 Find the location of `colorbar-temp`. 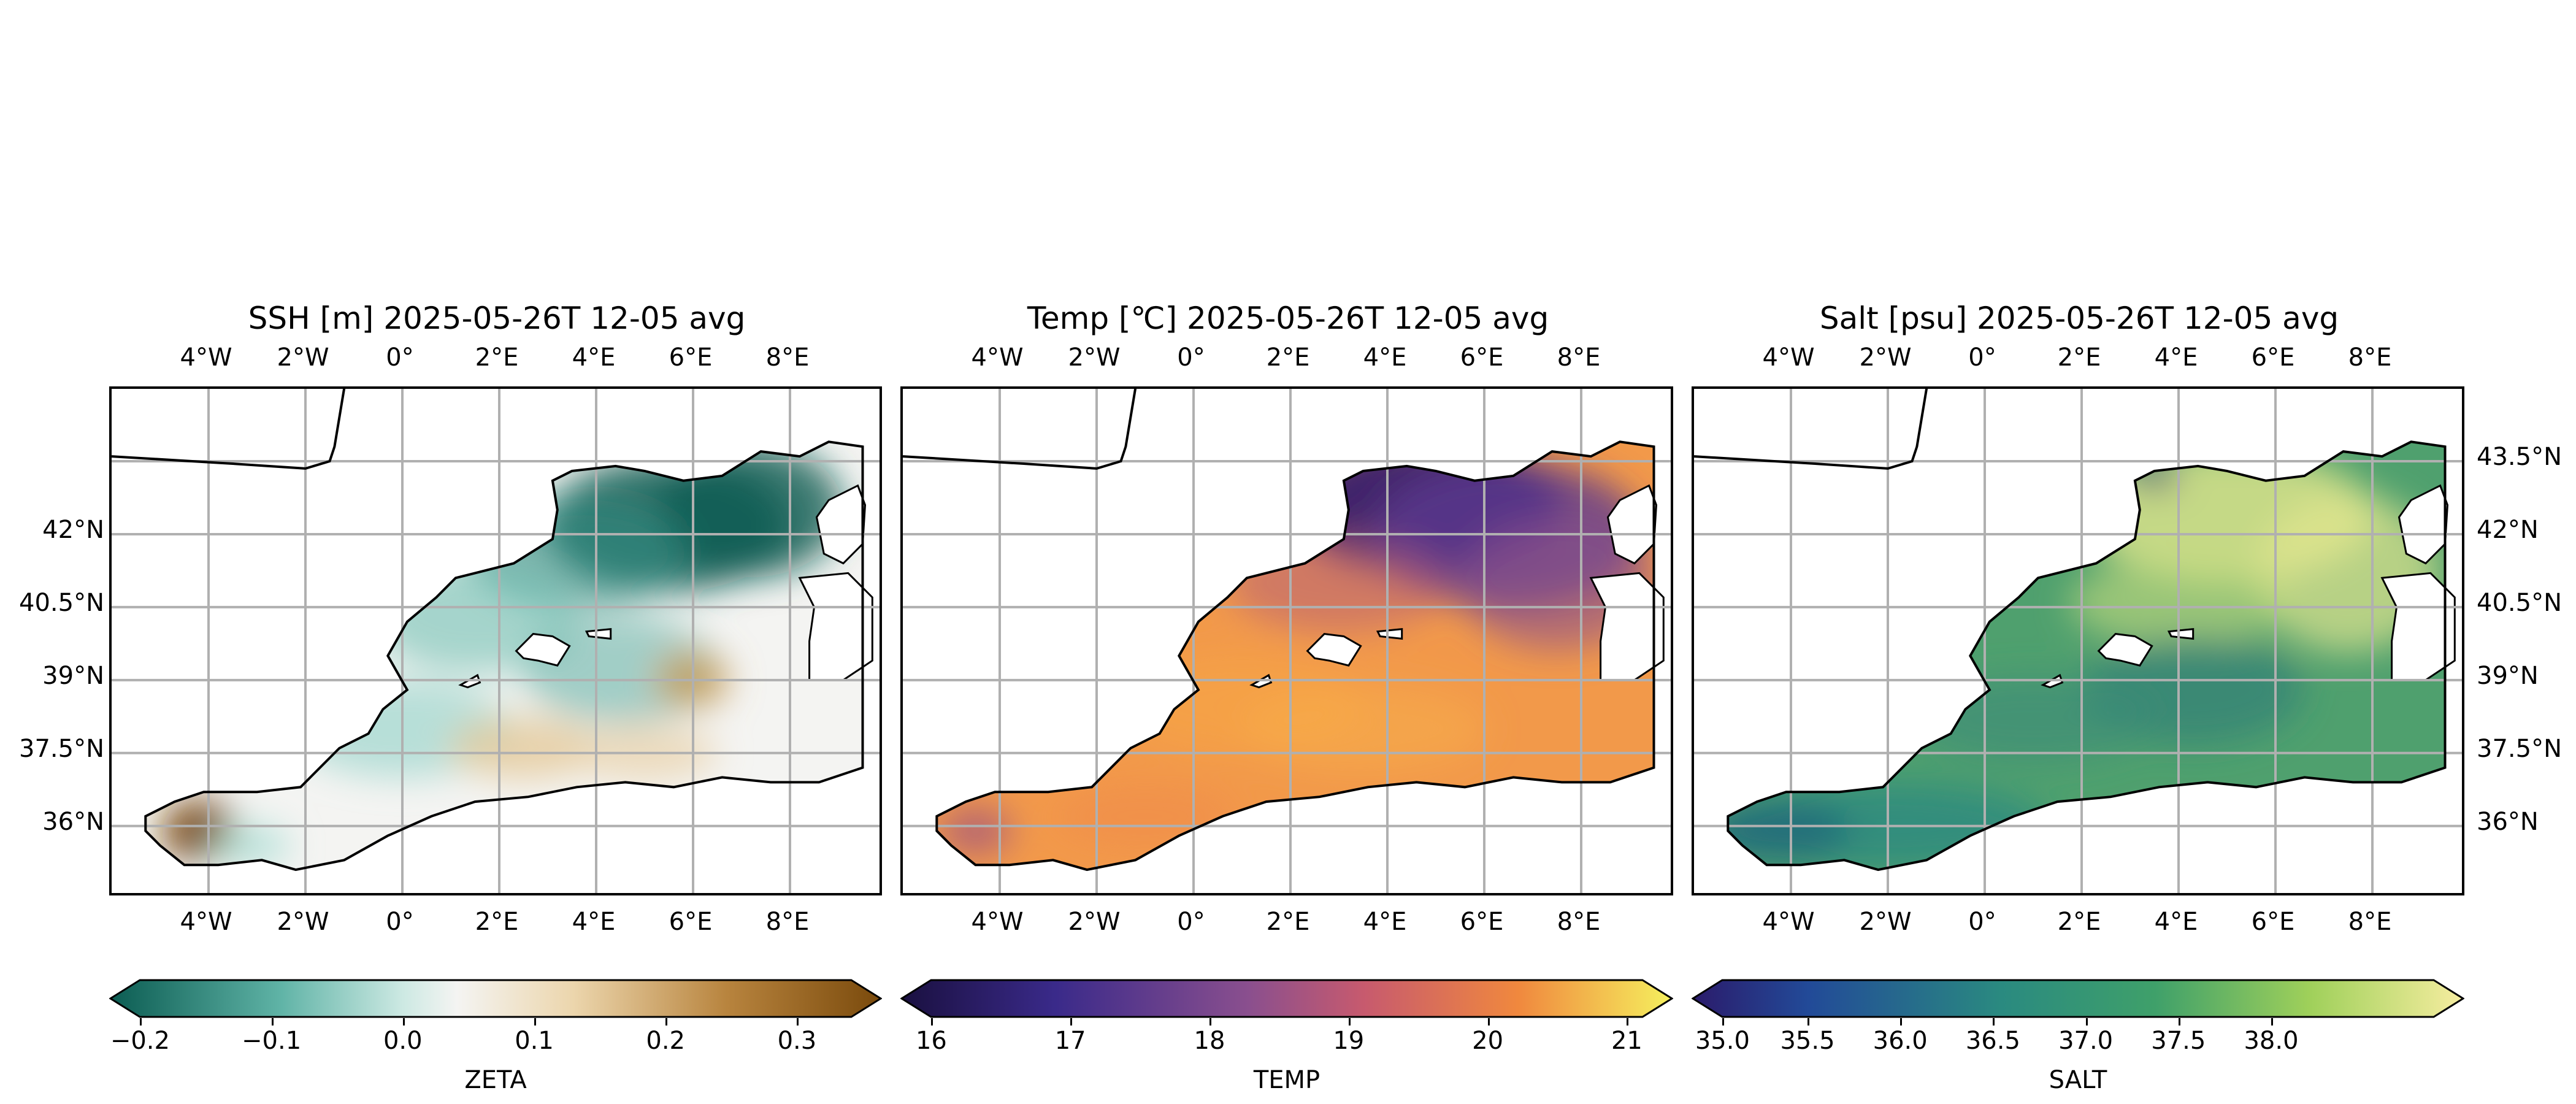

colorbar-temp is located at coordinates (1286, 998).